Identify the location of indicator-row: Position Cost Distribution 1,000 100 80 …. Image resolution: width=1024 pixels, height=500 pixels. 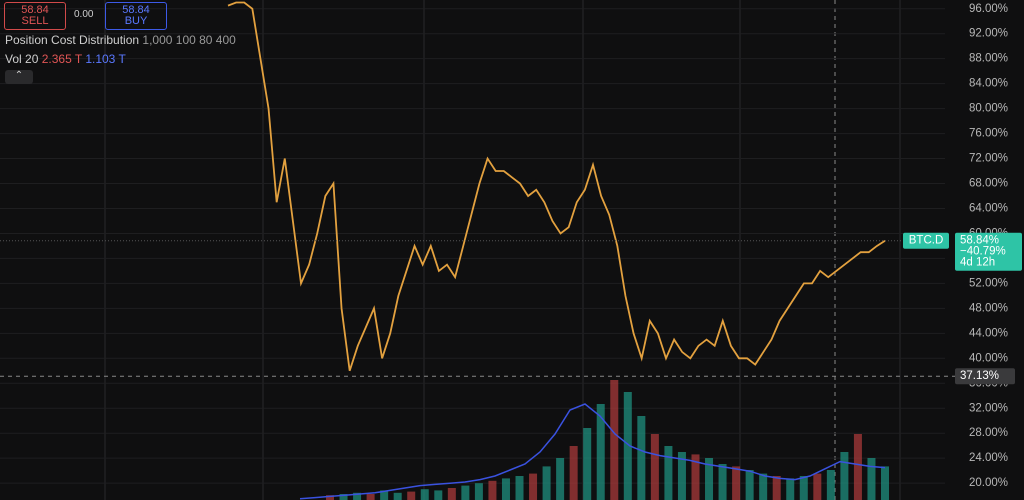
(120, 40).